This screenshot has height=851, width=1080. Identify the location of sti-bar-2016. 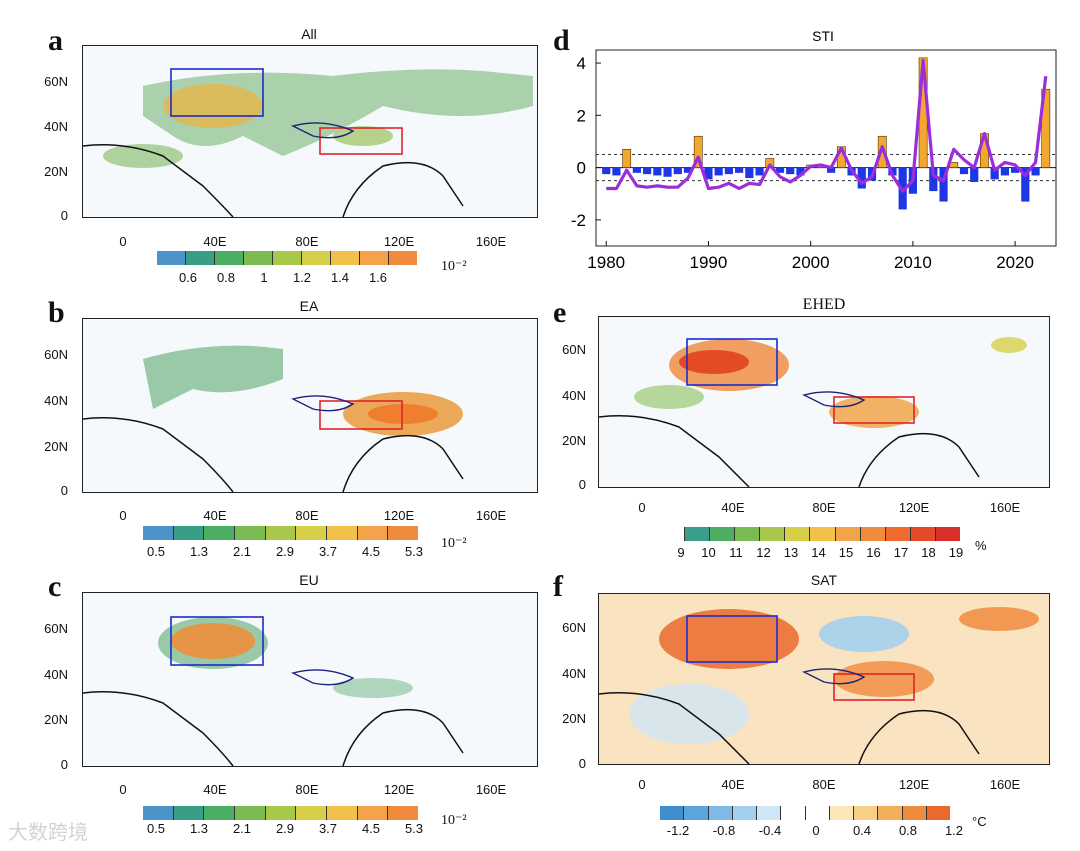
(974, 174).